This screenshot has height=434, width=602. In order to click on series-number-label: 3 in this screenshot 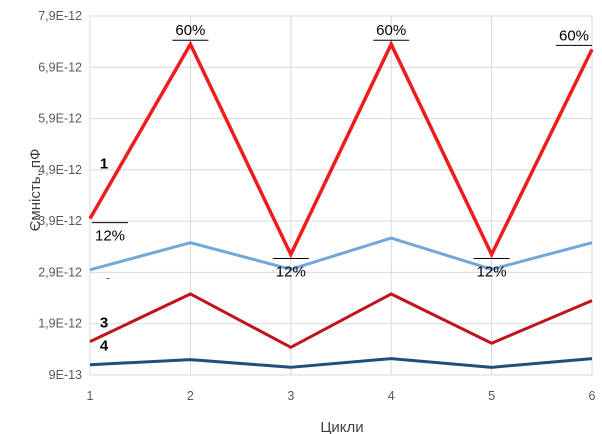, I will do `click(104, 323)`.